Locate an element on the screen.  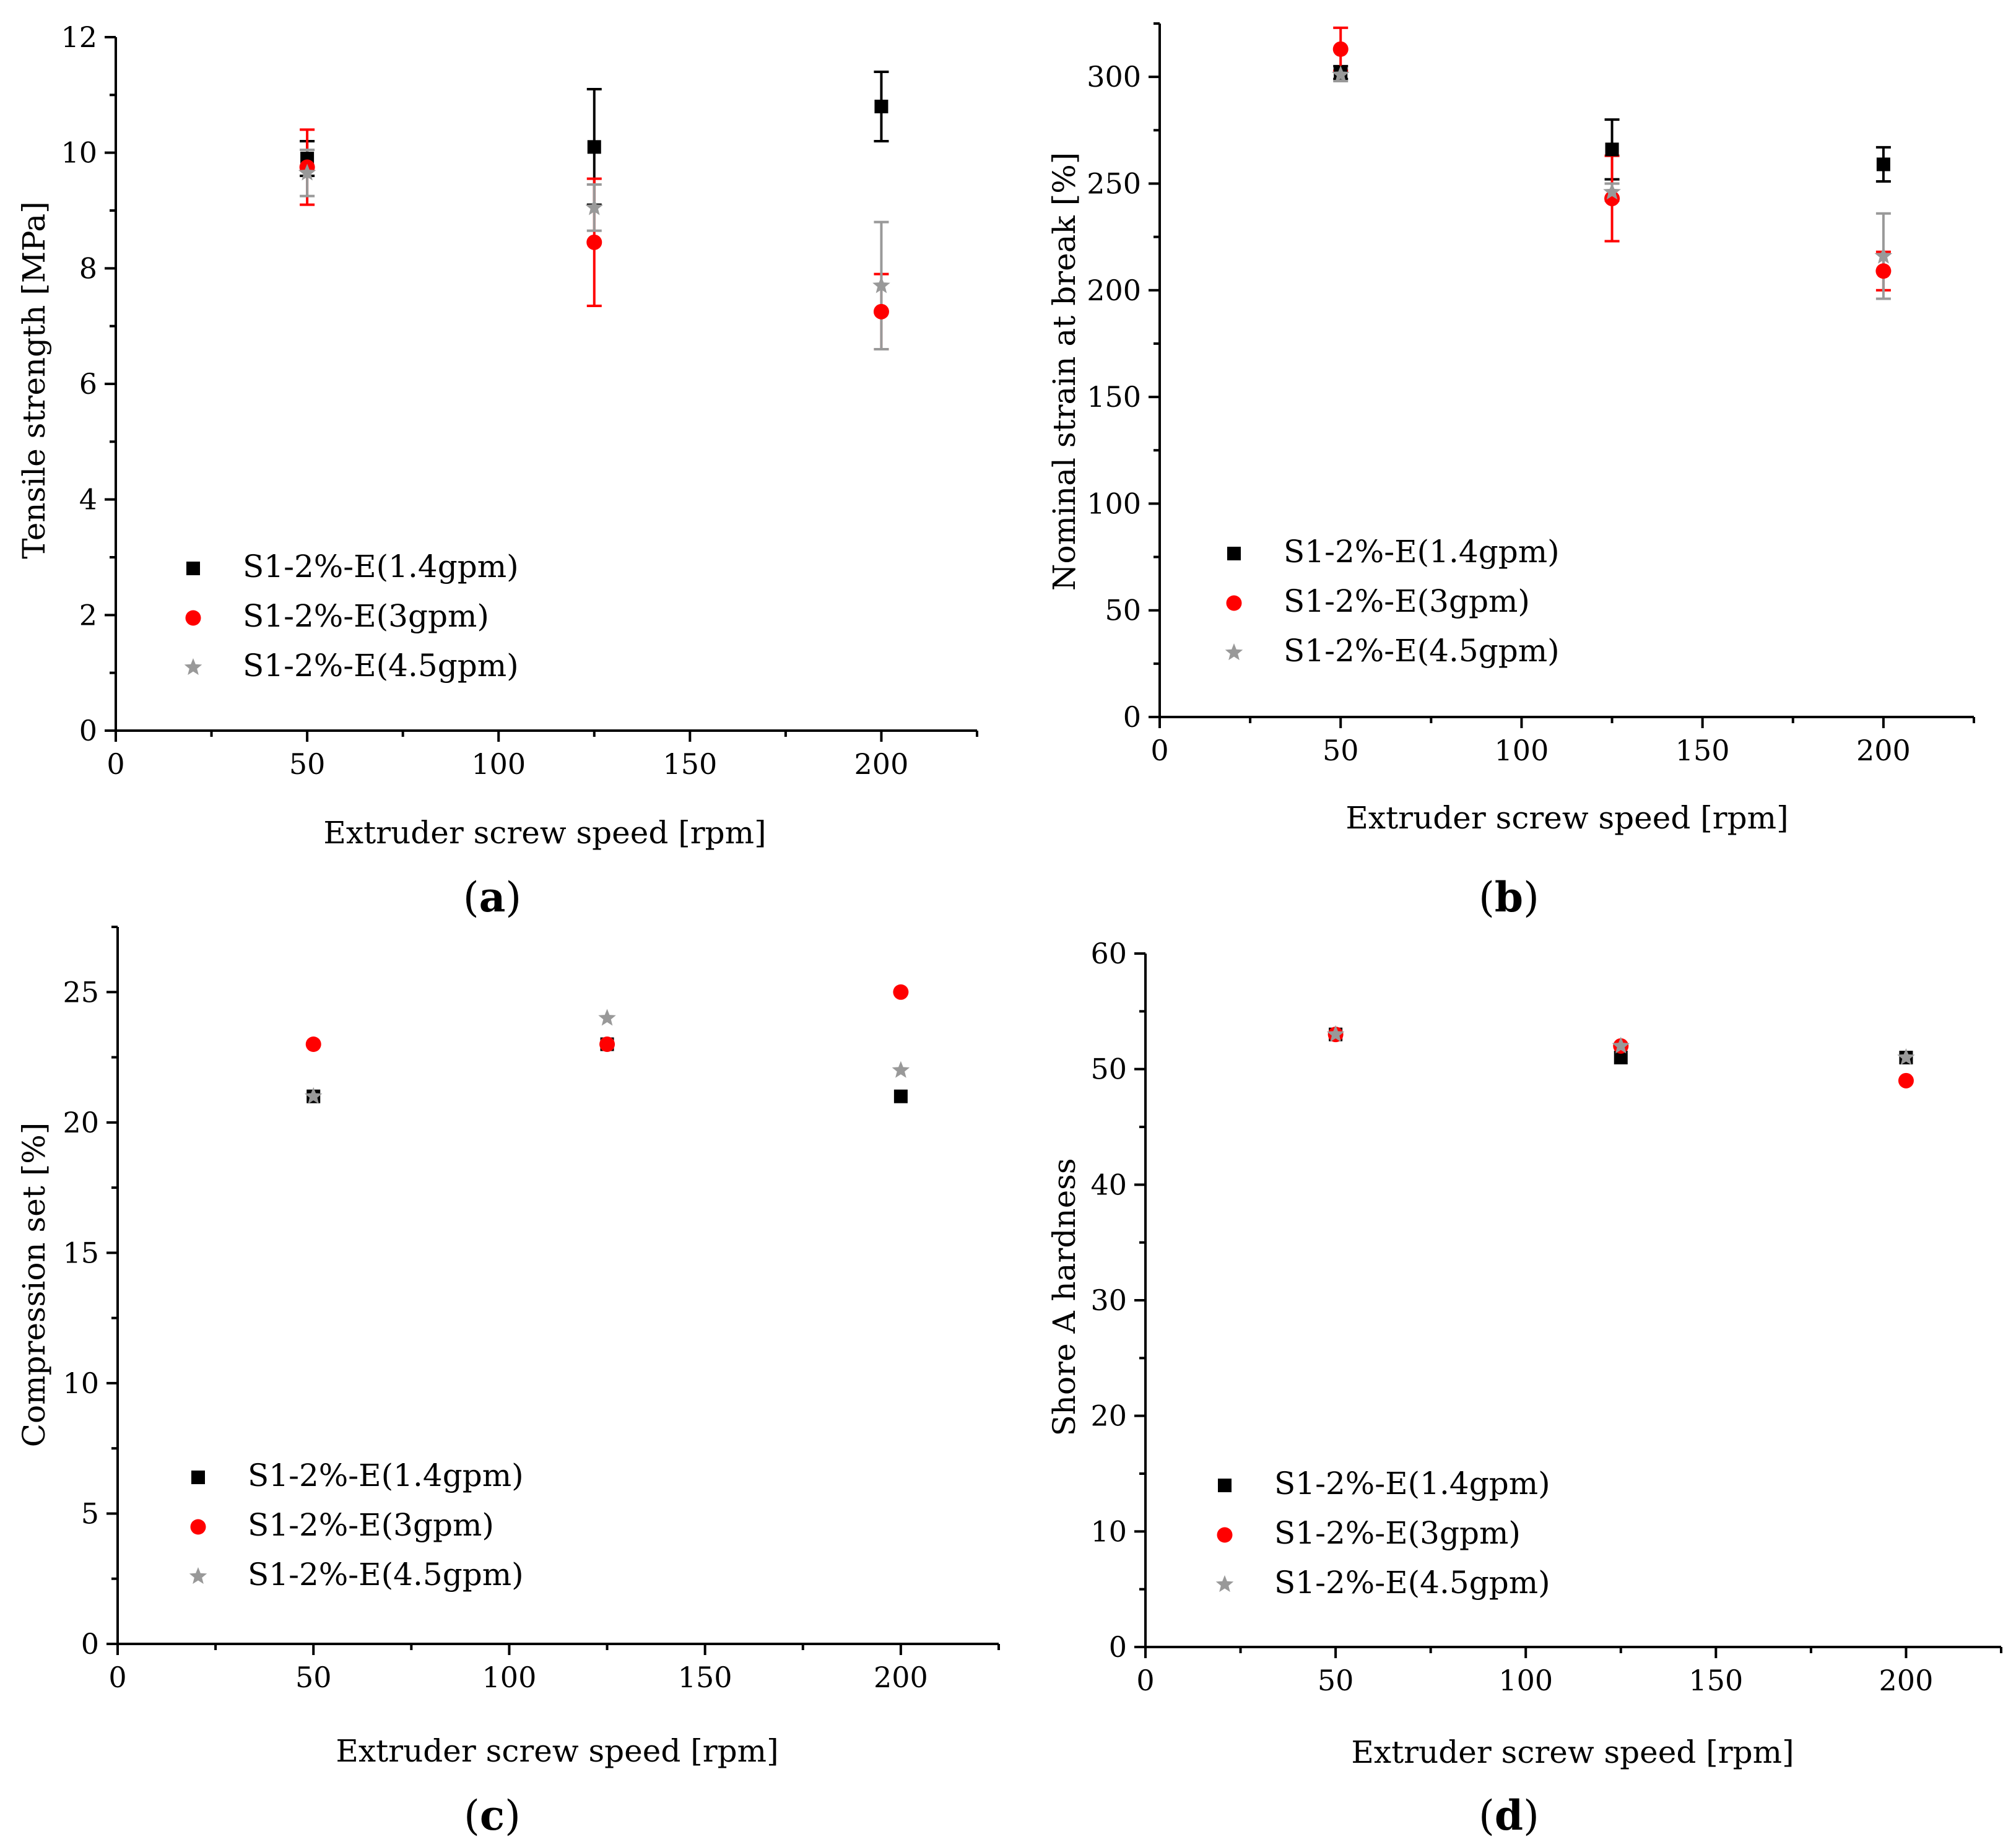
panel-a-ylabel: Tensile strength [MPa] is located at coordinates (34, 380).